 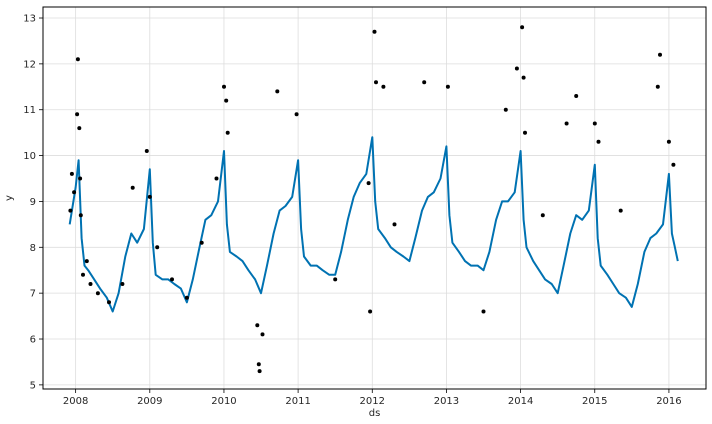 What do you see at coordinates (668, 401) in the screenshot?
I see `x-tick-label: 2016` at bounding box center [668, 401].